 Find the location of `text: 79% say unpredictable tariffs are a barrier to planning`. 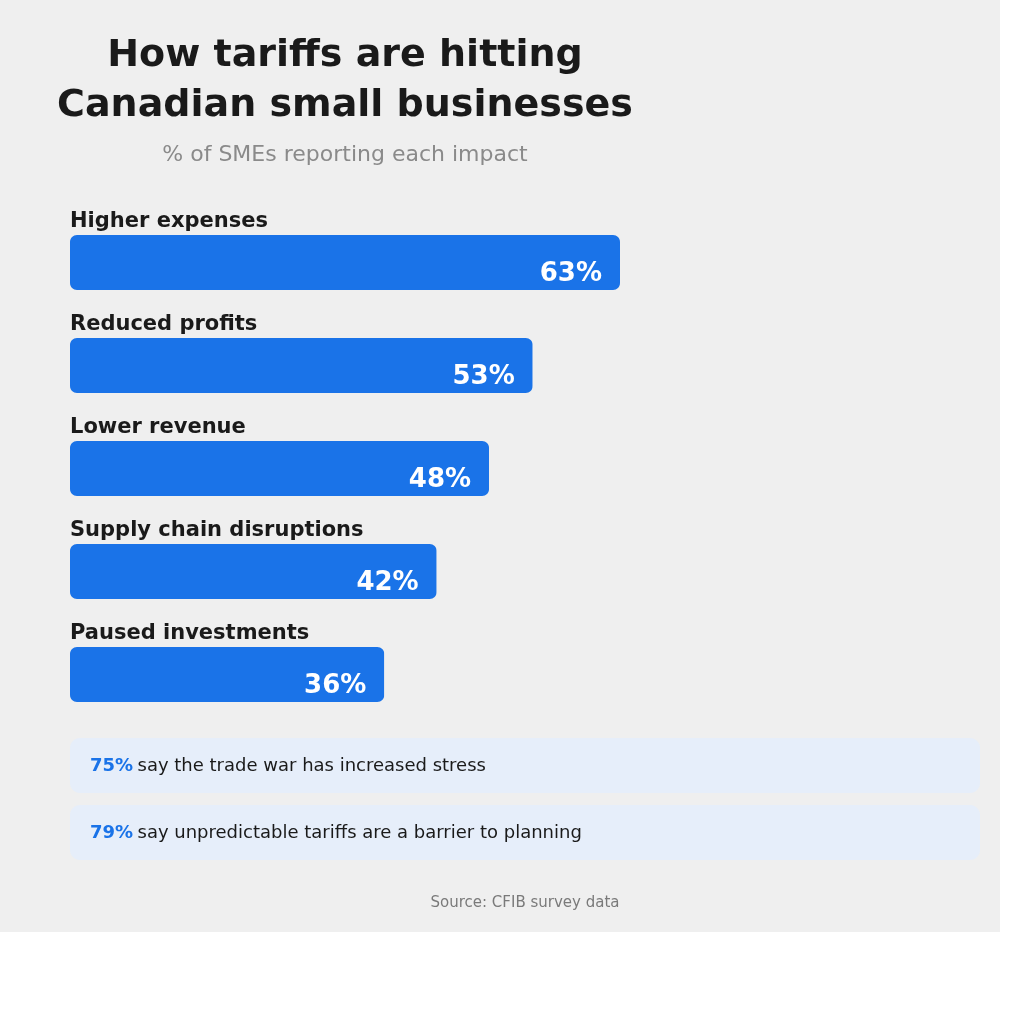

text: 79% say unpredictable tariffs are a barrier to planning is located at coordinates (336, 831).